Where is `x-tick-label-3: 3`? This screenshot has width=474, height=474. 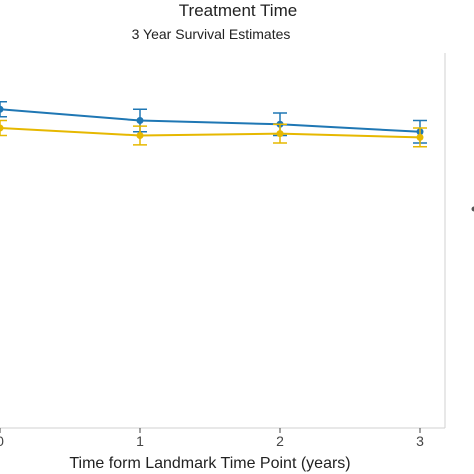
x-tick-label-3: 3 is located at coordinates (420, 441).